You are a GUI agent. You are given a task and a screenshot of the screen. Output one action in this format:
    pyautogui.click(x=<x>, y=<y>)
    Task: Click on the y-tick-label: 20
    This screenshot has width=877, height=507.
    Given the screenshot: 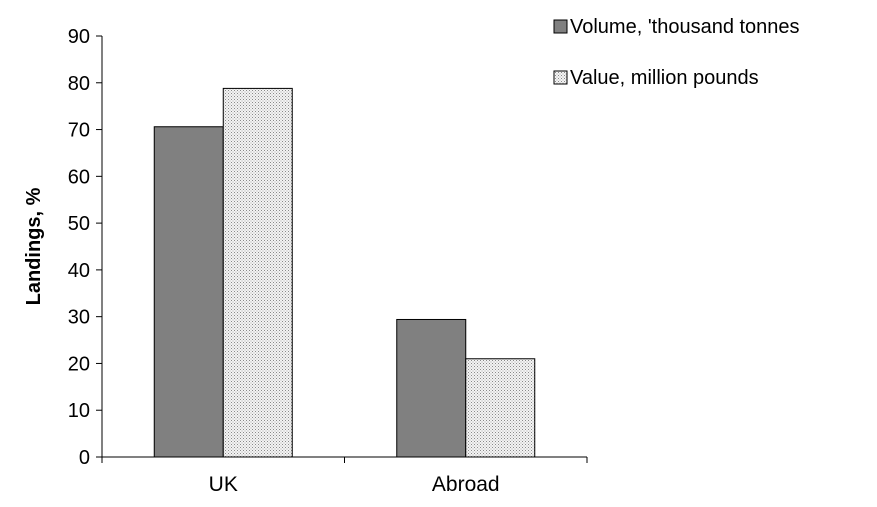 What is the action you would take?
    pyautogui.click(x=79, y=364)
    